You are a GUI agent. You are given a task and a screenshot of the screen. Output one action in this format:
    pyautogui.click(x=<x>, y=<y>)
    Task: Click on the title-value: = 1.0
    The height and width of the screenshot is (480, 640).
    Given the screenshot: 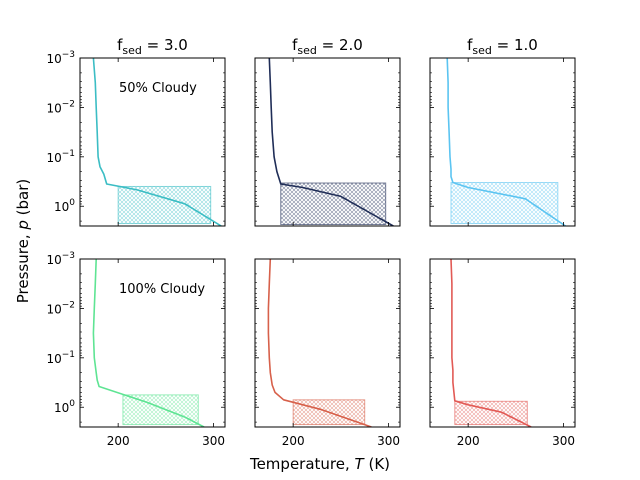 What is the action you would take?
    pyautogui.click(x=515, y=45)
    